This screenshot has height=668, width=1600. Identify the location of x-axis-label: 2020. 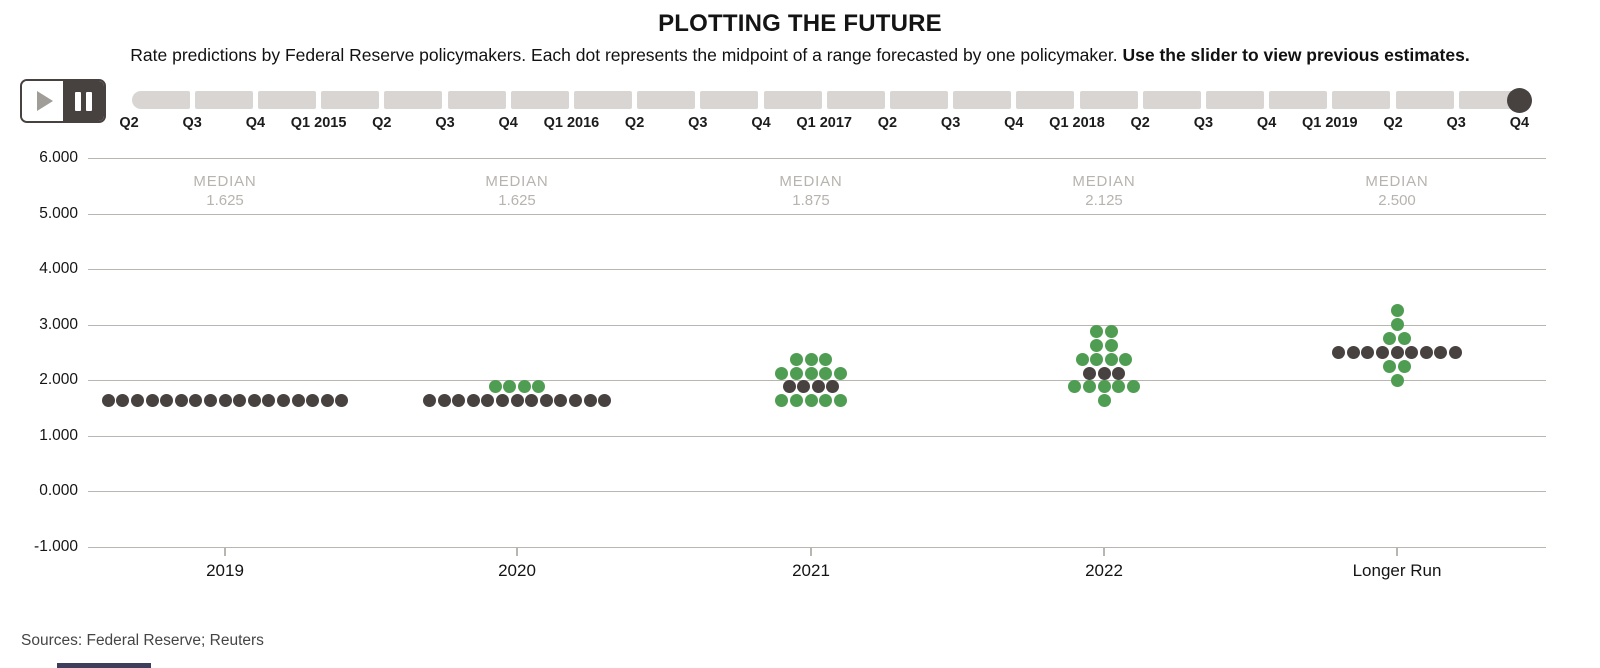
(517, 570).